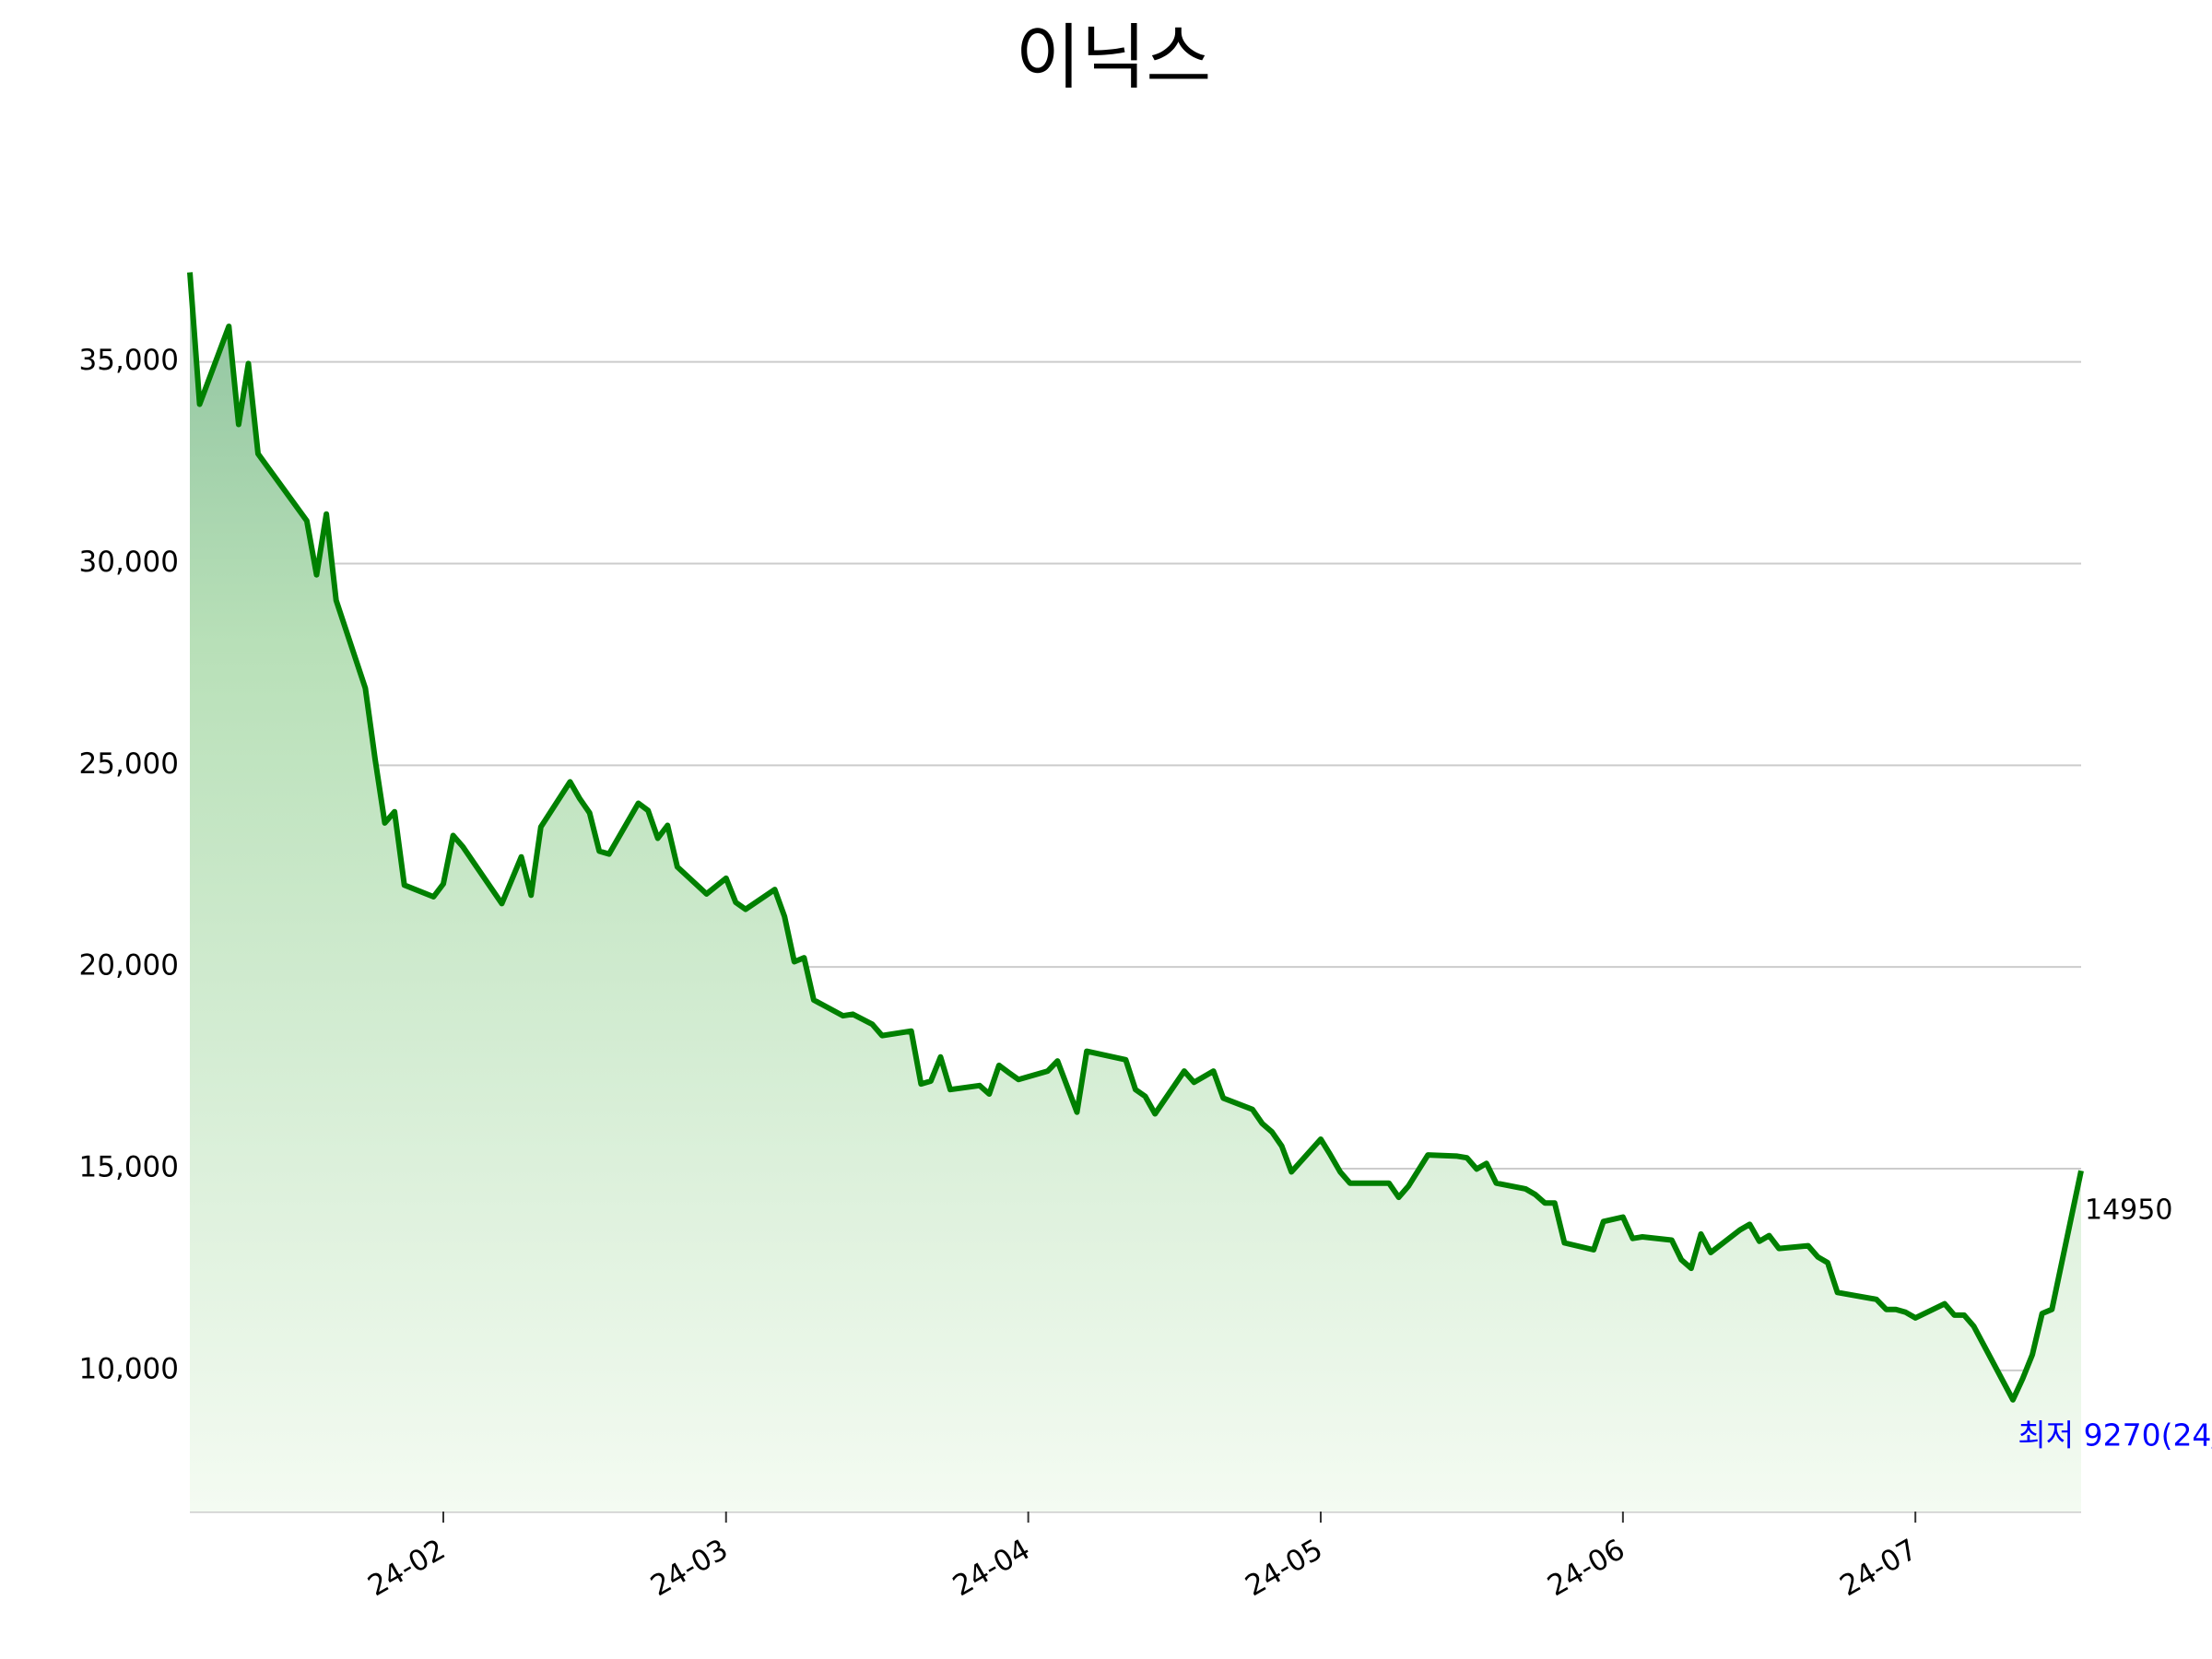 Image resolution: width=2212 pixels, height=1659 pixels. Describe the element at coordinates (1114, 59) in the screenshot. I see `chart-title: 이닉스` at that location.